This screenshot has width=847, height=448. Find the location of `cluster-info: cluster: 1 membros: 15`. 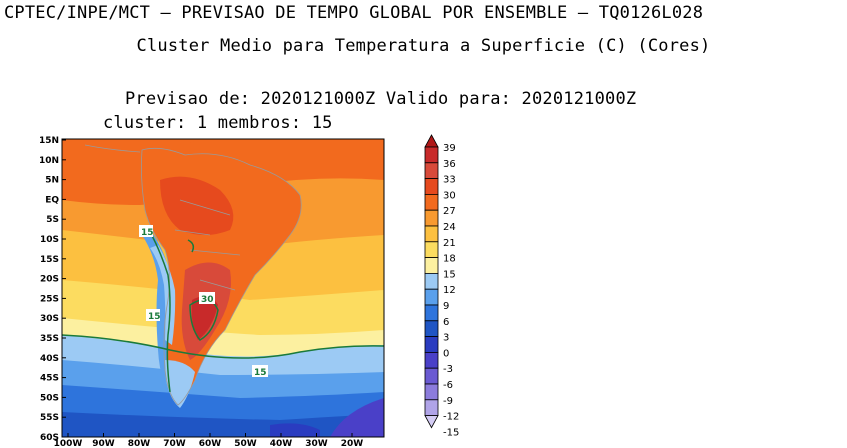

cluster-info: cluster: 1 membros: 15 is located at coordinates (218, 123).